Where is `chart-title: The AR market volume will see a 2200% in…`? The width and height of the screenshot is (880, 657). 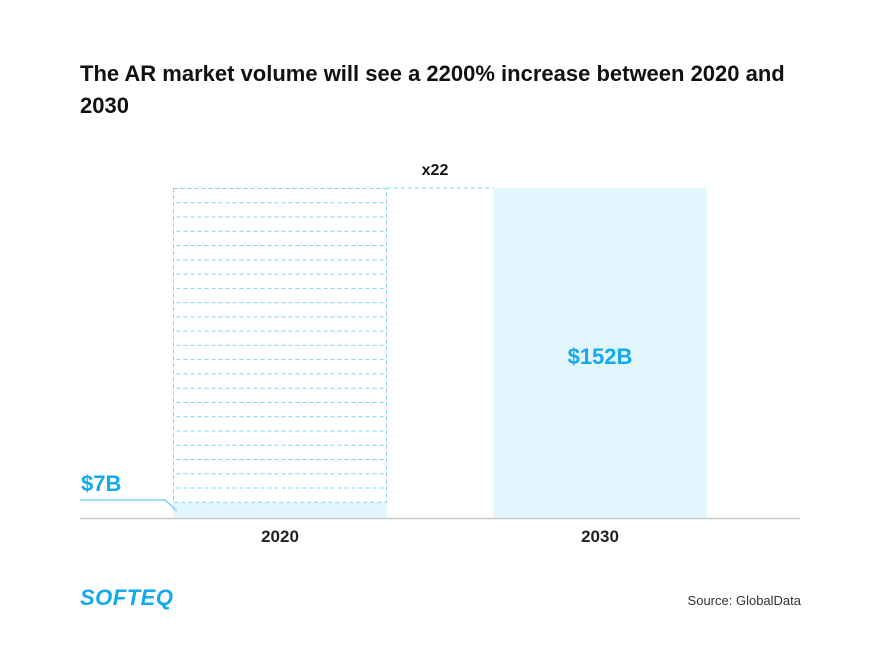
chart-title: The AR market volume will see a 2200% in… is located at coordinates (432, 89).